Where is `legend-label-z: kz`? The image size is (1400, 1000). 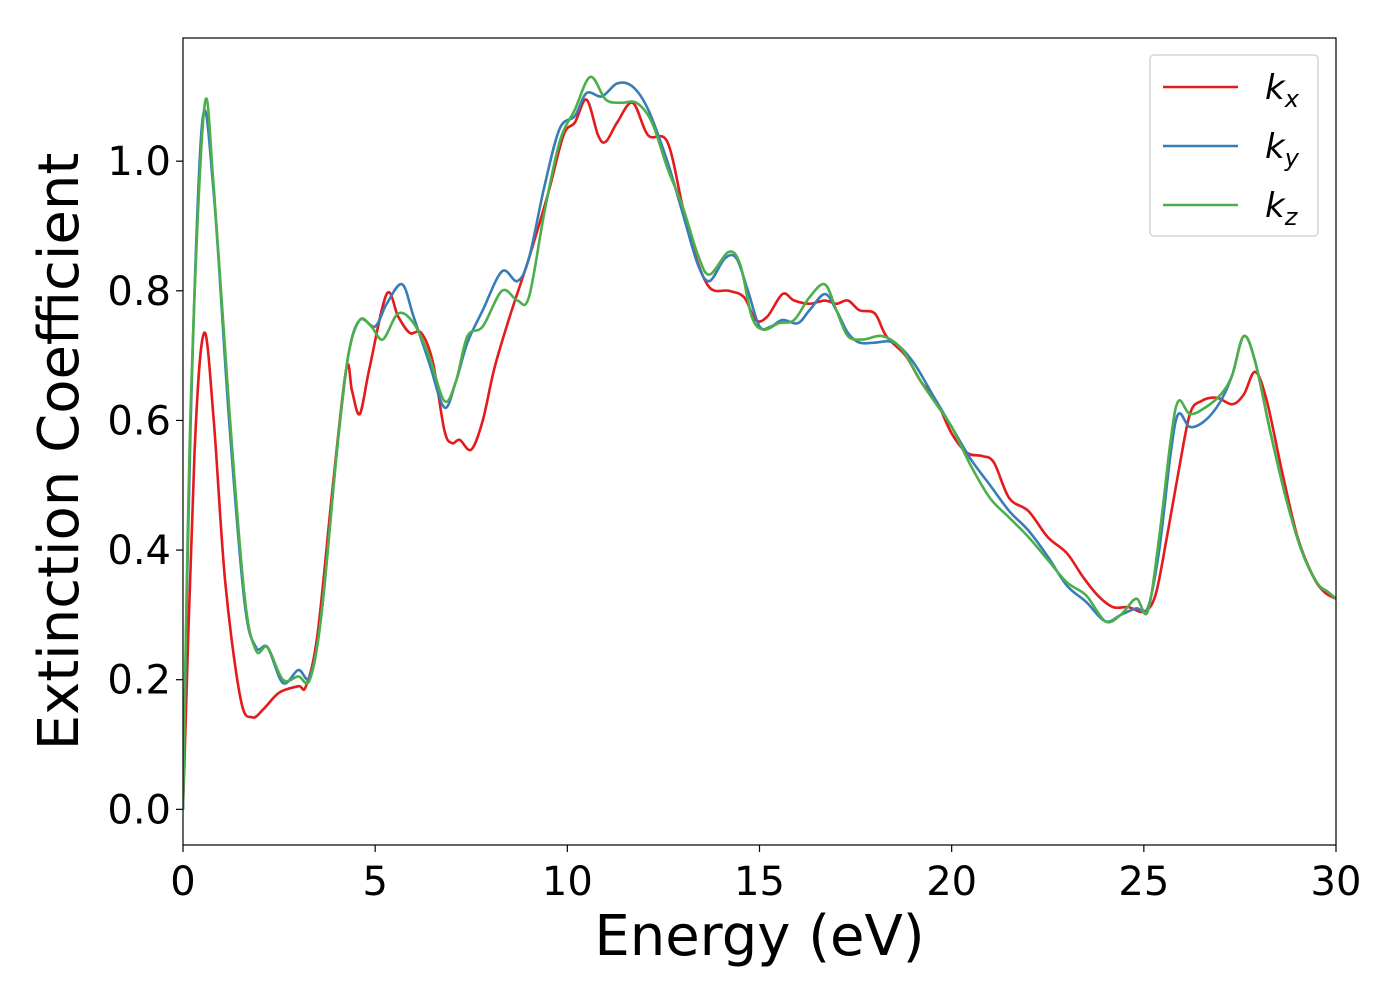 legend-label-z: kz is located at coordinates (1282, 208).